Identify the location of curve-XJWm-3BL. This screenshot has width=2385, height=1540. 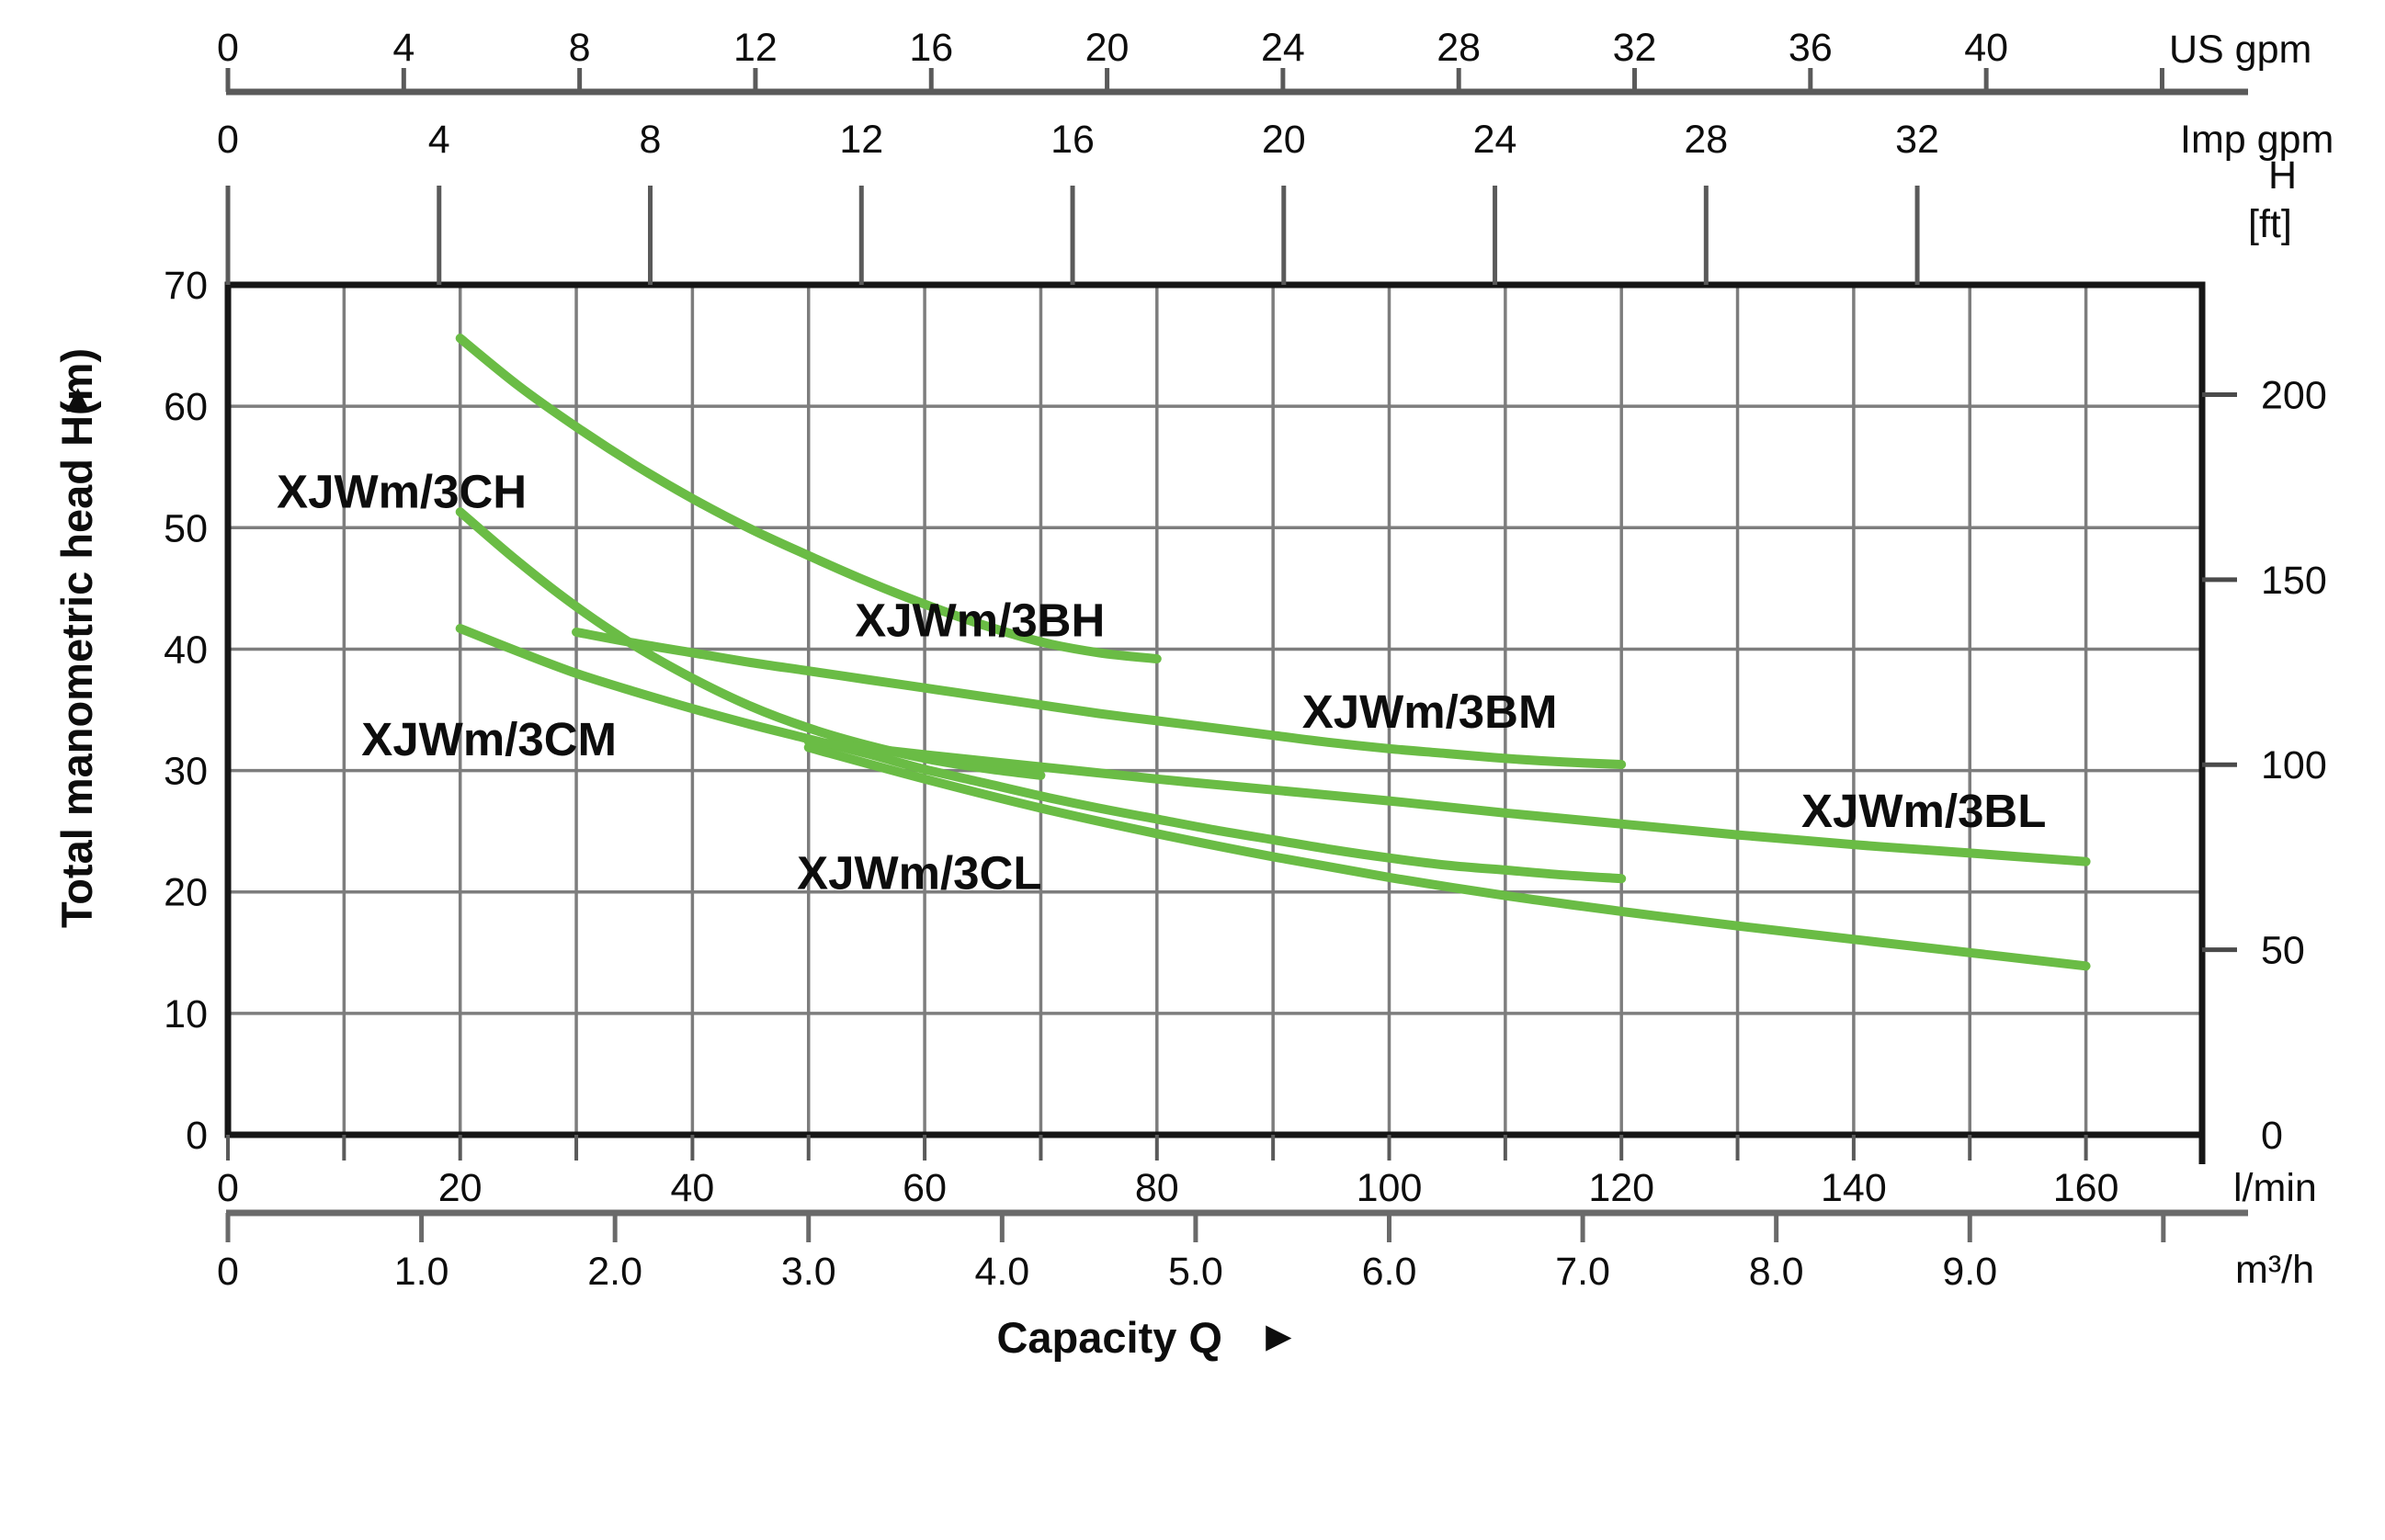
(1447, 801).